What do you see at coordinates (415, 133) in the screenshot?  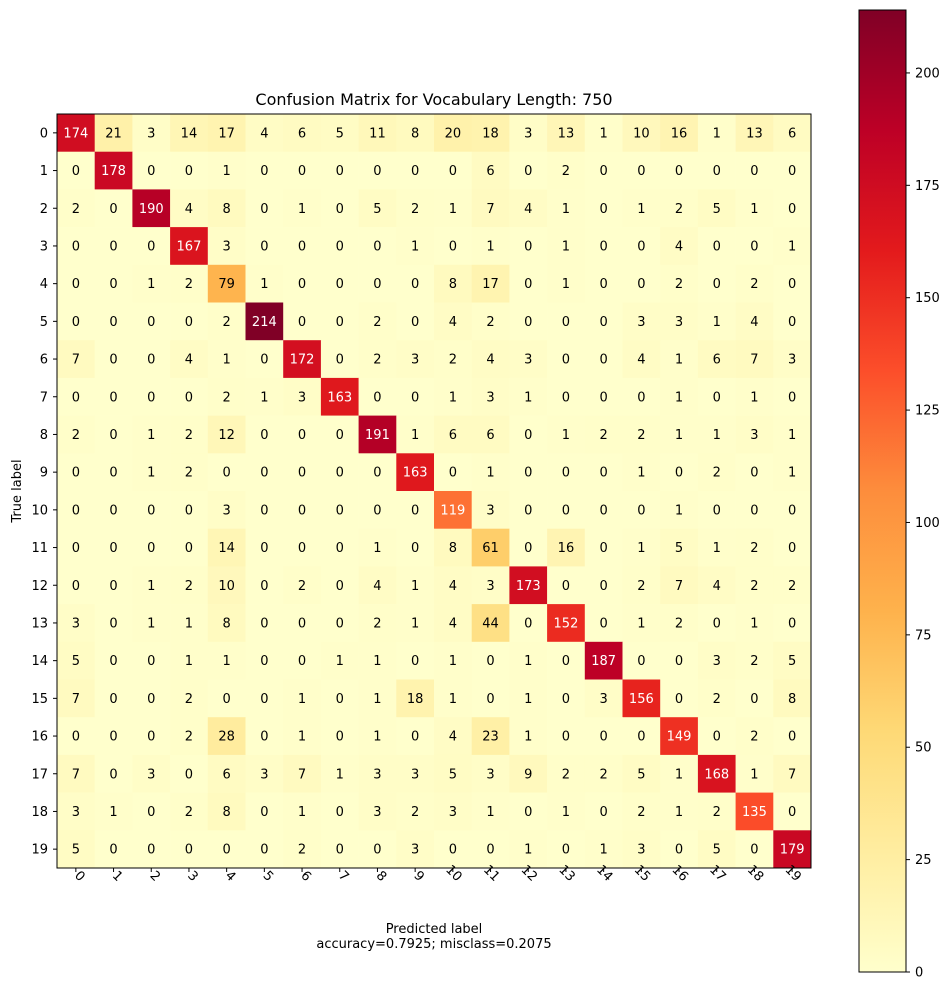 I see `cell-value-label: 8` at bounding box center [415, 133].